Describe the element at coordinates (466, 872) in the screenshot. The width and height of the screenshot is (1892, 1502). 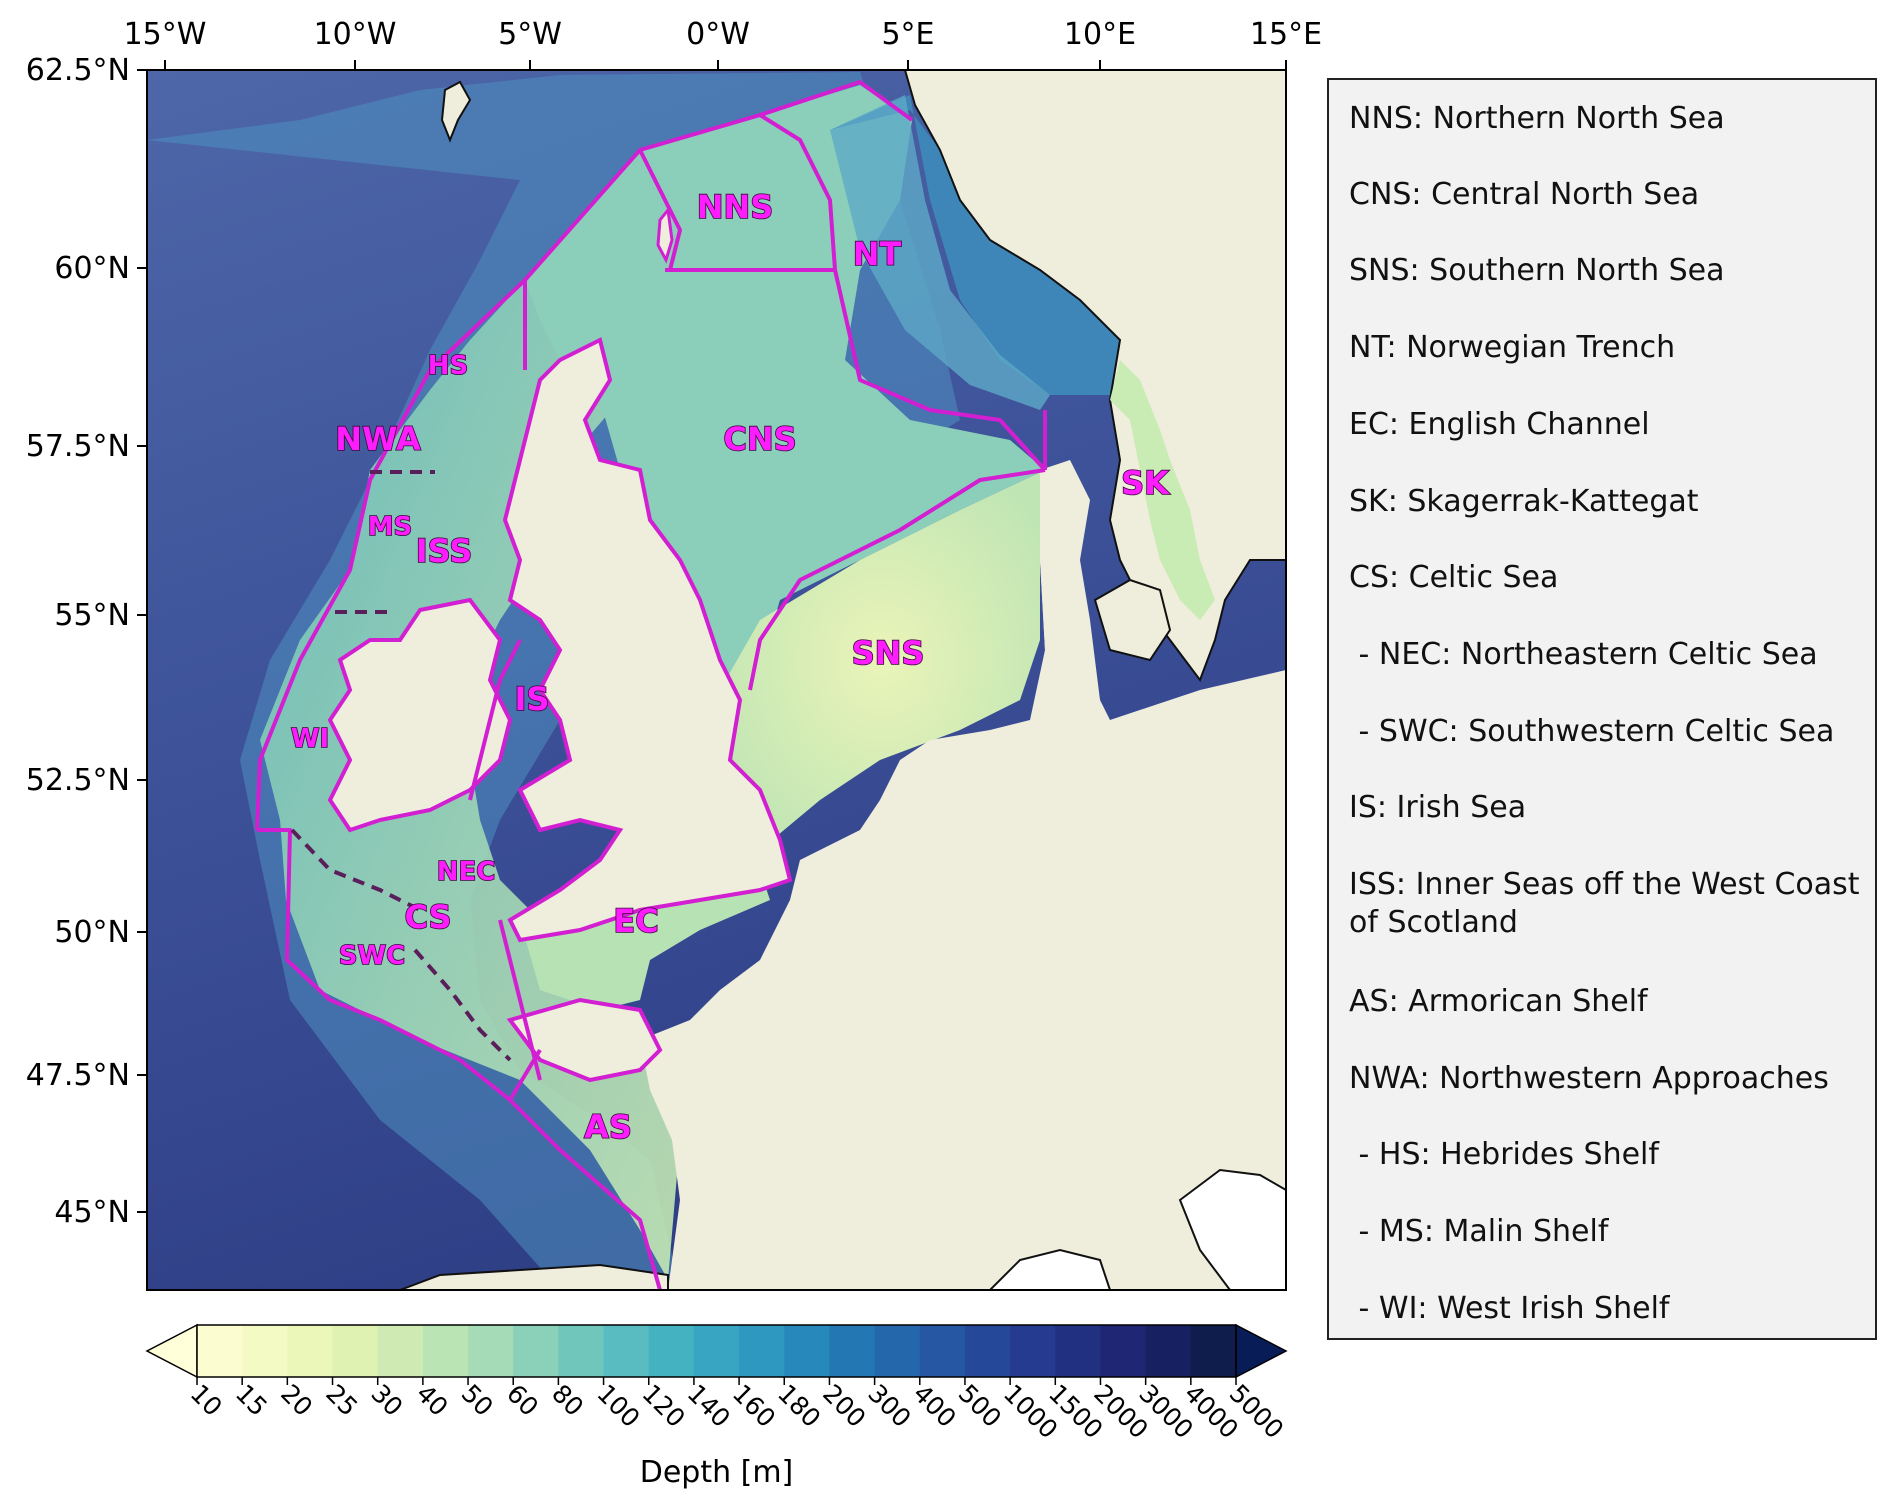
I see `region-label-nec: NEC` at that location.